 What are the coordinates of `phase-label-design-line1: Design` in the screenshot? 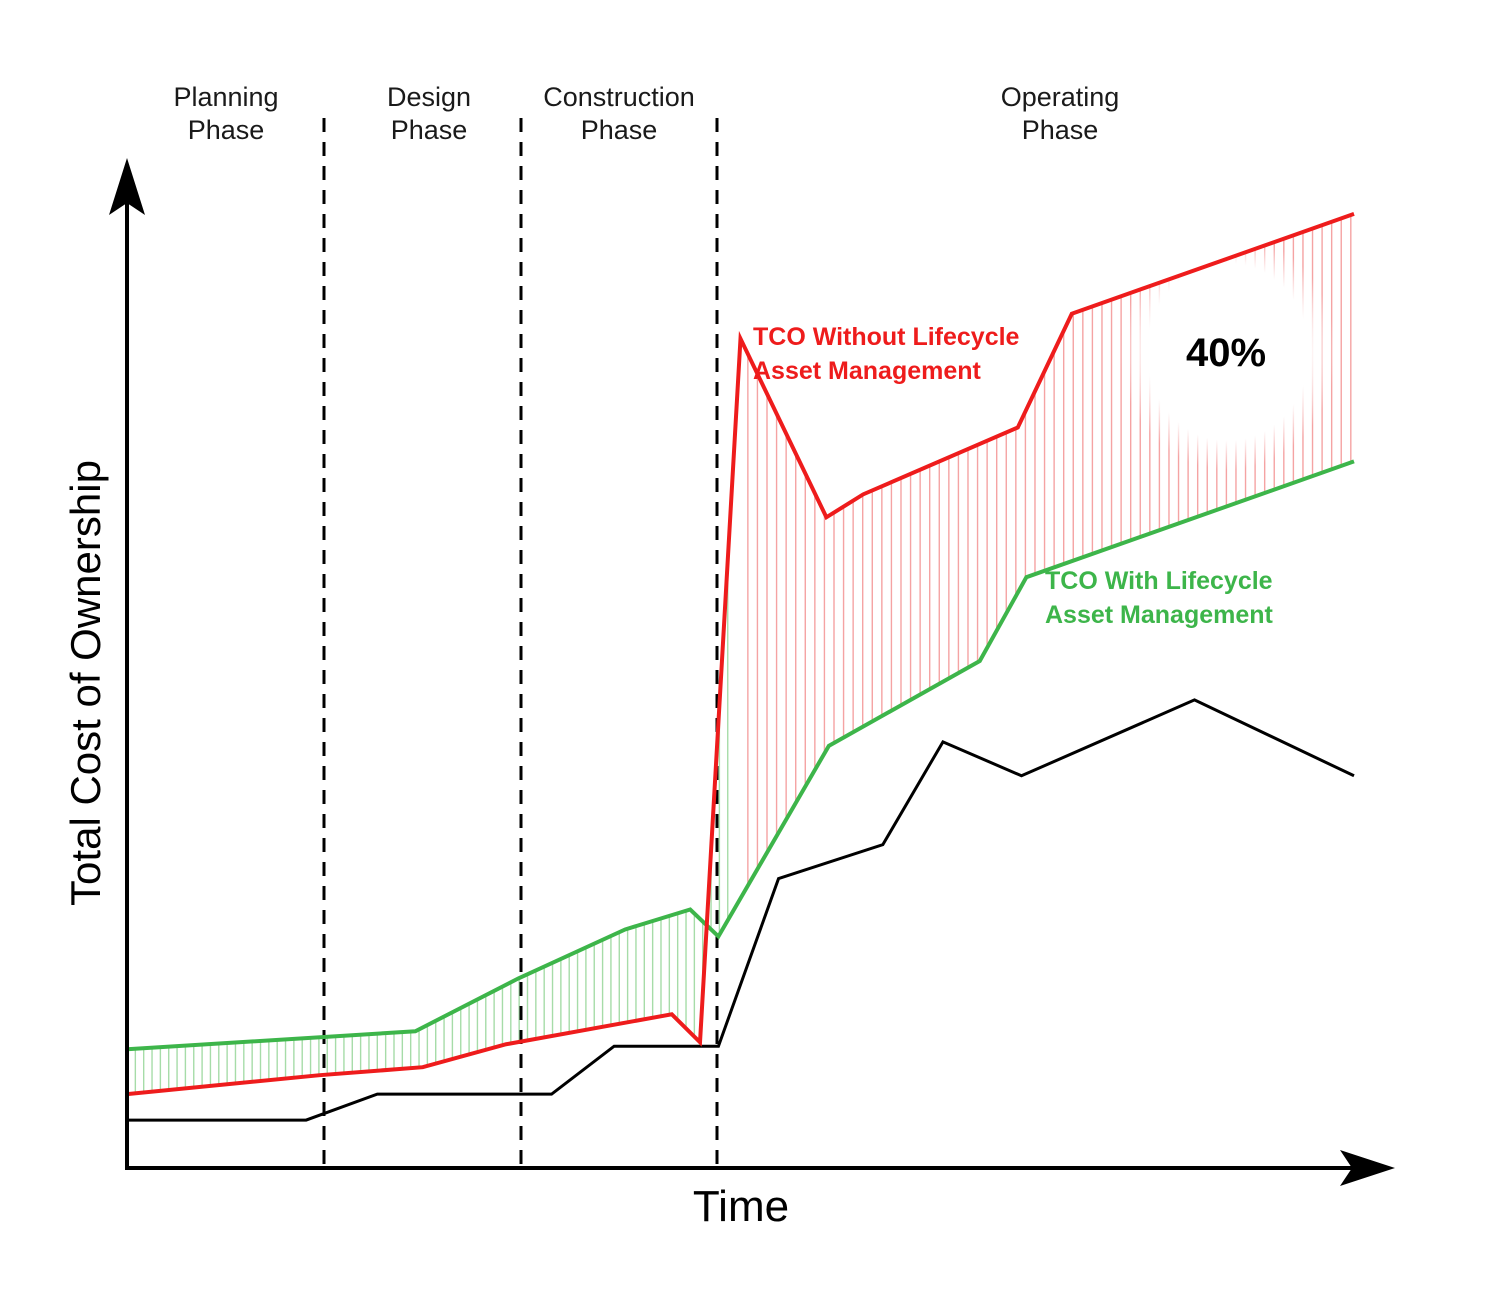 It's located at (429, 97).